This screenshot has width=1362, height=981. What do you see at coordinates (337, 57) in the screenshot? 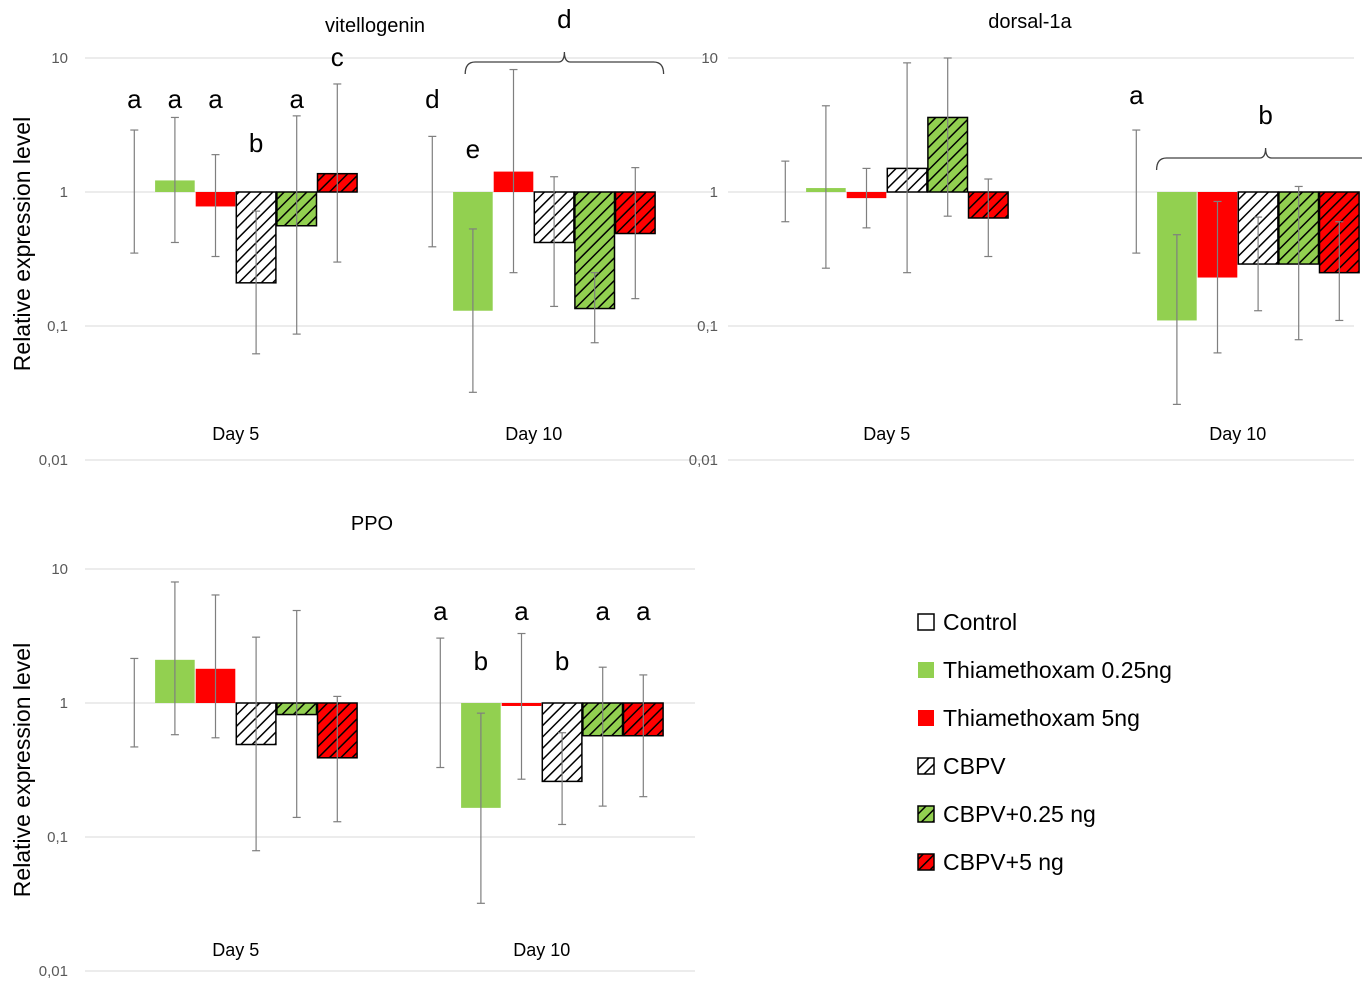
I see `significance-letter: c` at bounding box center [337, 57].